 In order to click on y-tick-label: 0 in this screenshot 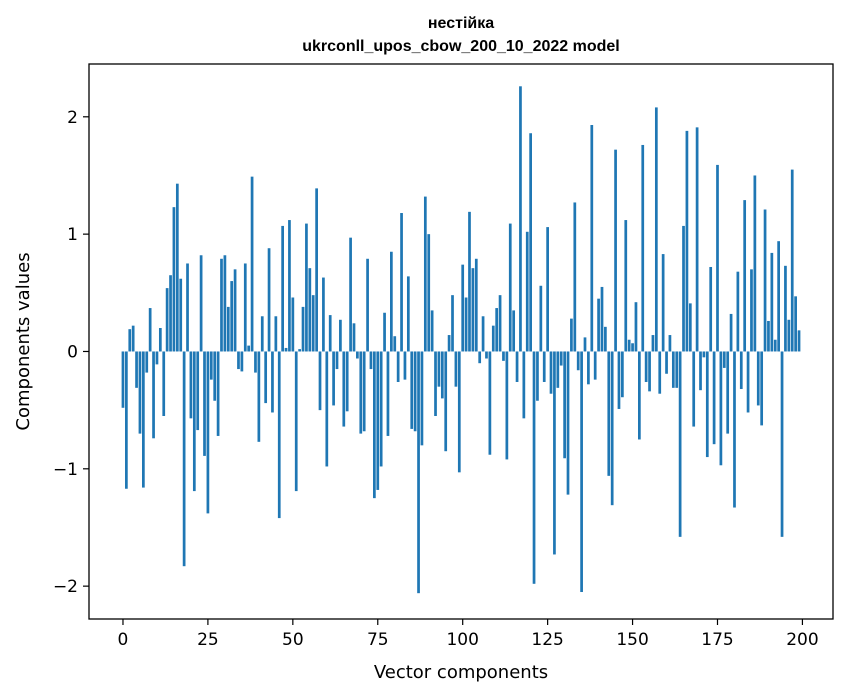, I will do `click(72, 352)`.